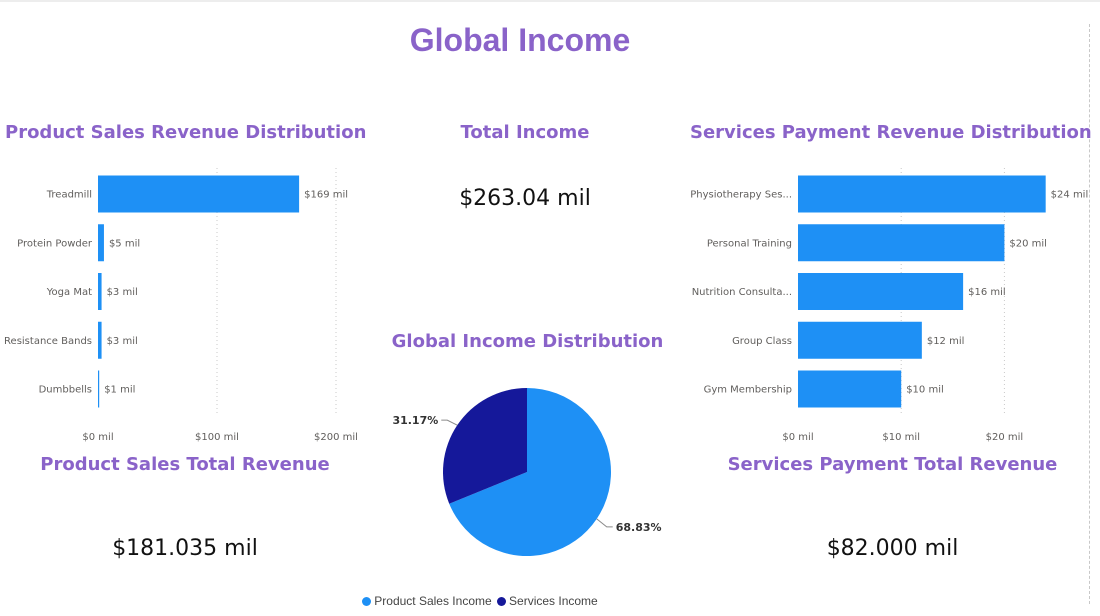 This screenshot has height=616, width=1100. What do you see at coordinates (185, 464) in the screenshot?
I see `product-total-title: Product Sales Total Revenue` at bounding box center [185, 464].